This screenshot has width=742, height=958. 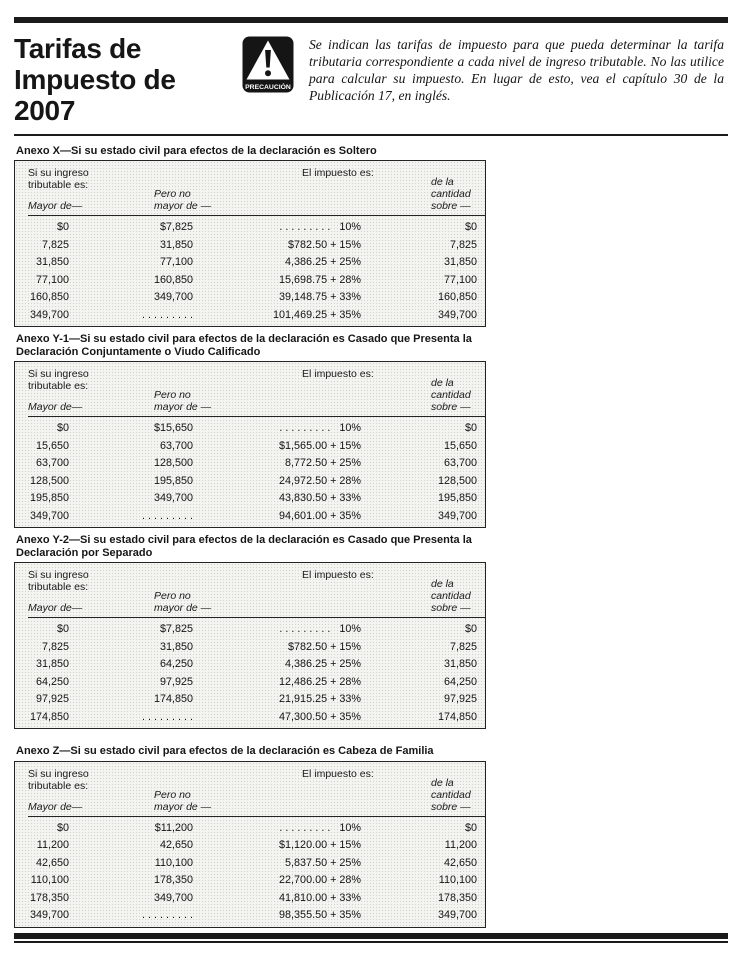 What do you see at coordinates (320, 716) in the screenshot?
I see `table-cell: 47,300.50 + 35%` at bounding box center [320, 716].